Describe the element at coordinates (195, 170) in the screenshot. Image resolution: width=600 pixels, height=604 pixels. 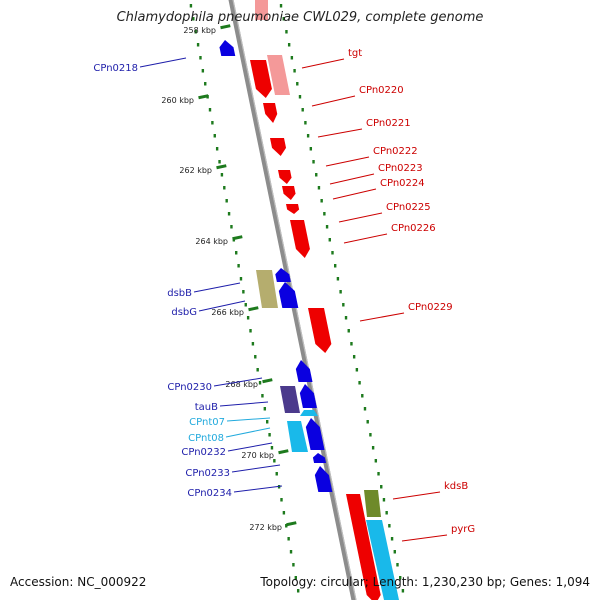
I see `kbp-tick-label: 262 kbp` at that location.